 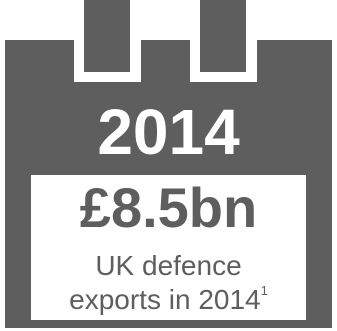 I want to click on caption-line-1: UK defence, so click(x=168, y=265).